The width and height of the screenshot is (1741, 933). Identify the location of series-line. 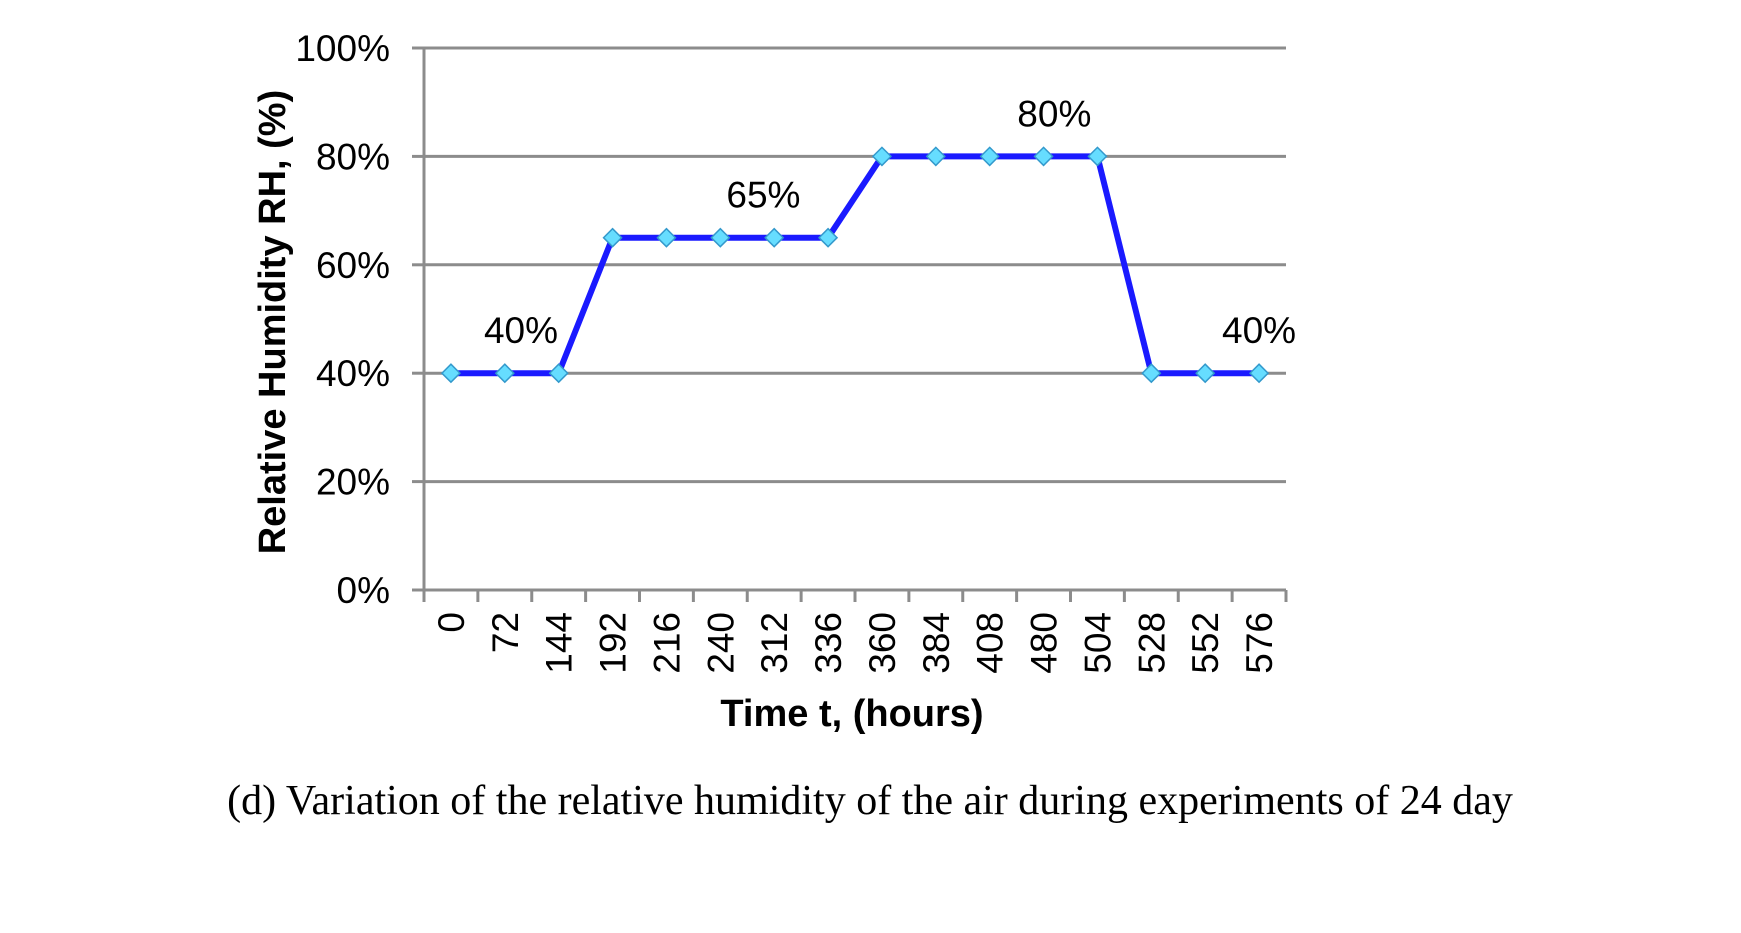
(855, 265).